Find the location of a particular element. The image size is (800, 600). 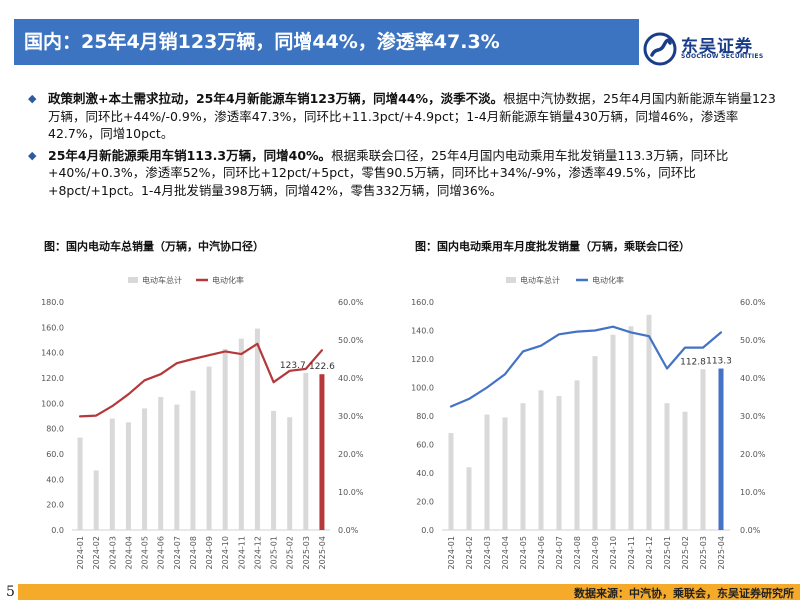

x-tick-label: 2024-09 is located at coordinates (209, 552).